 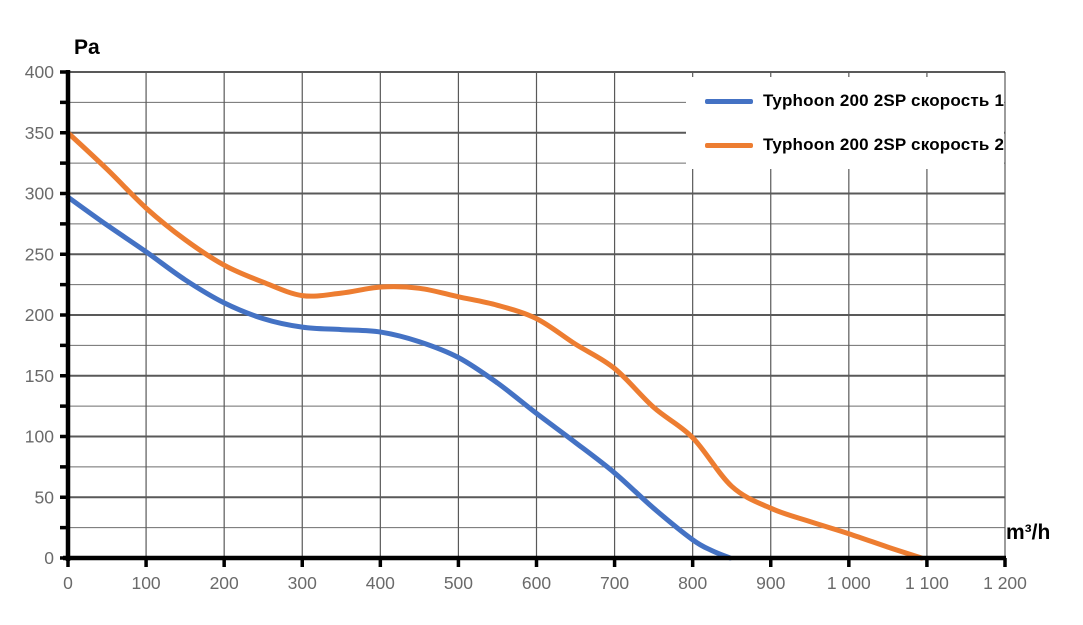 I want to click on y-tick-label: 250, so click(x=39, y=254).